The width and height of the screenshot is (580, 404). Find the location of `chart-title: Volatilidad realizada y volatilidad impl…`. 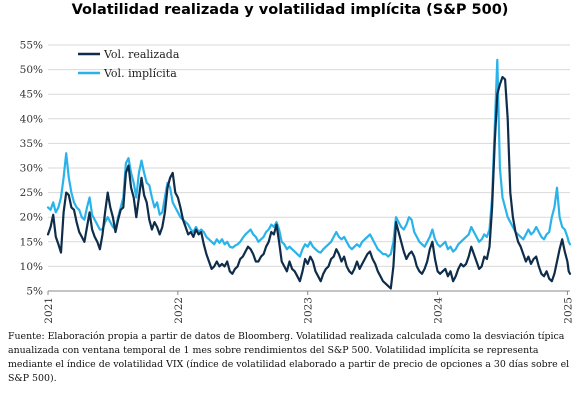

chart-title: Volatilidad realizada y volatilidad impl… is located at coordinates (290, 10).